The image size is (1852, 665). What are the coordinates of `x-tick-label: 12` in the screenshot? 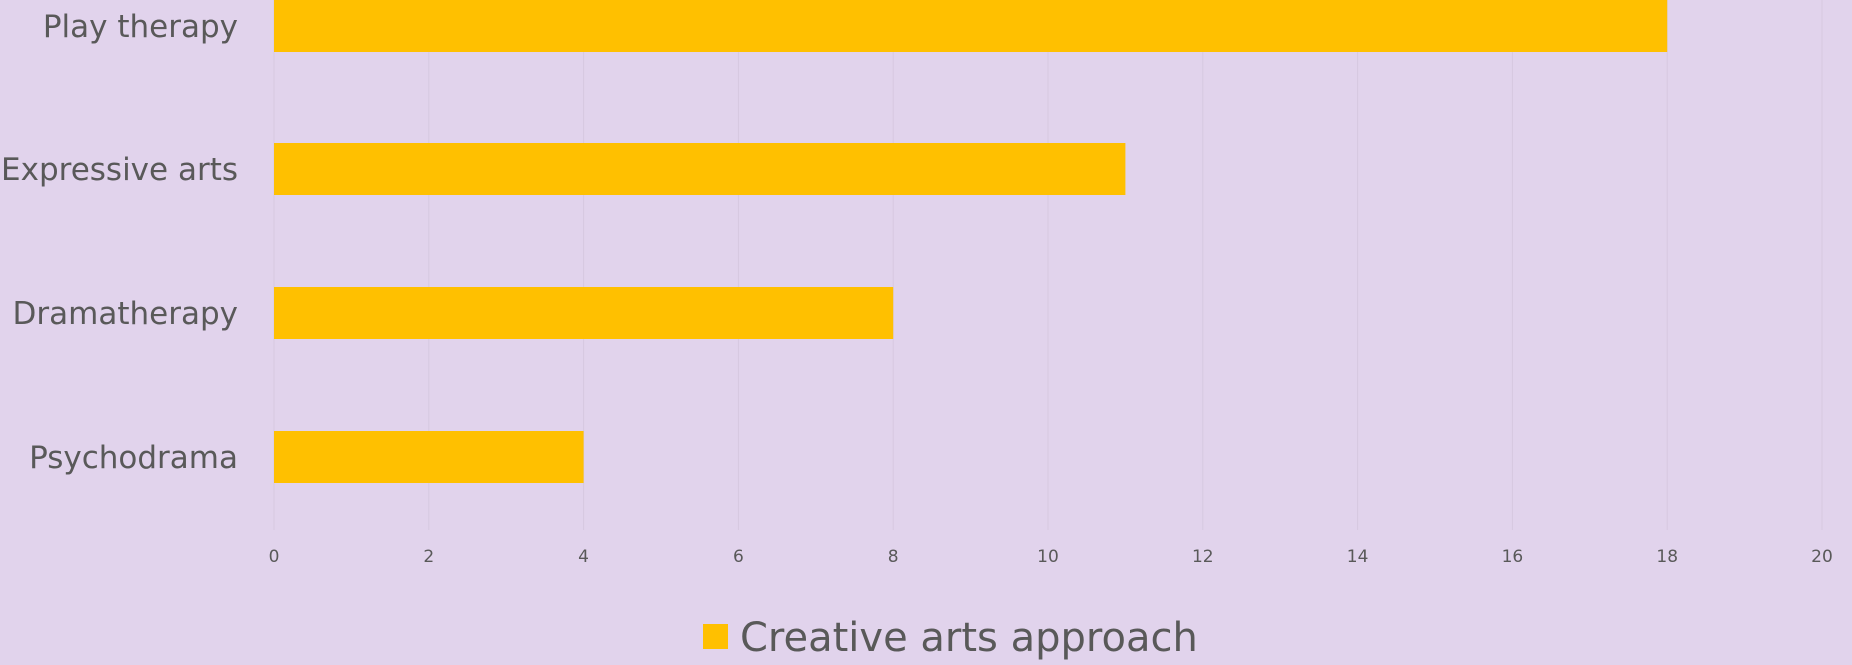 It's located at (1203, 557).